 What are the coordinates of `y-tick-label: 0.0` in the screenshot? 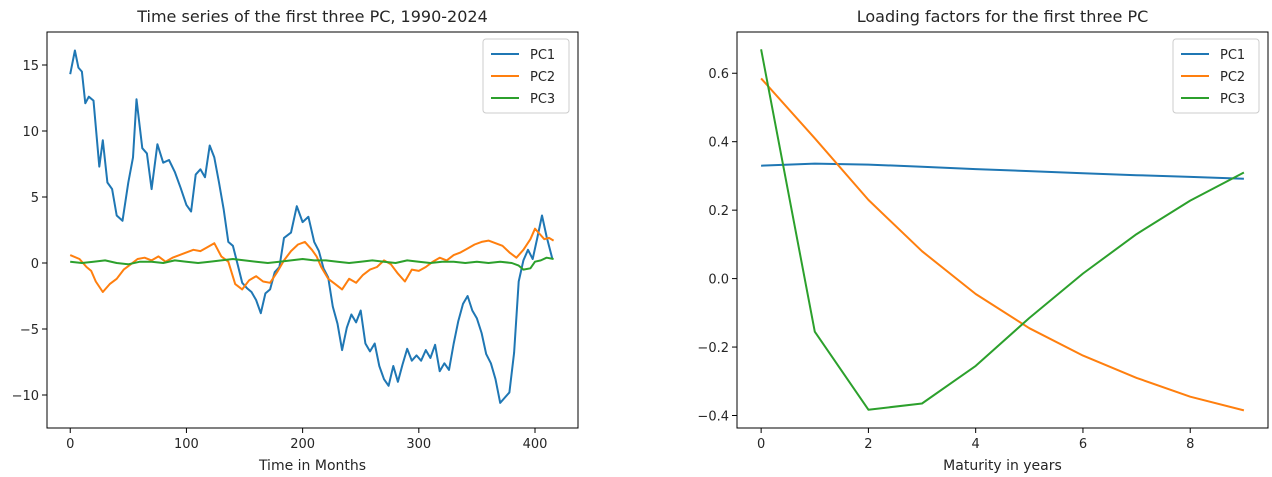 It's located at (718, 280).